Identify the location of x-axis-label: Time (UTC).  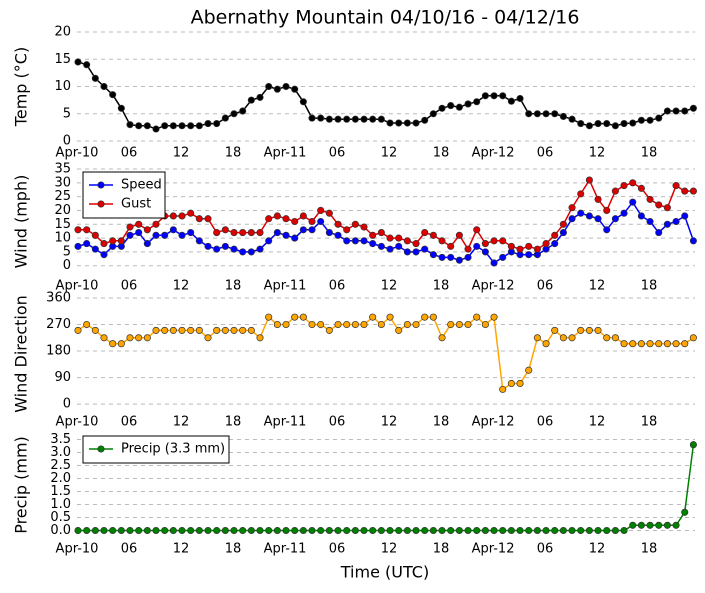
(384, 572).